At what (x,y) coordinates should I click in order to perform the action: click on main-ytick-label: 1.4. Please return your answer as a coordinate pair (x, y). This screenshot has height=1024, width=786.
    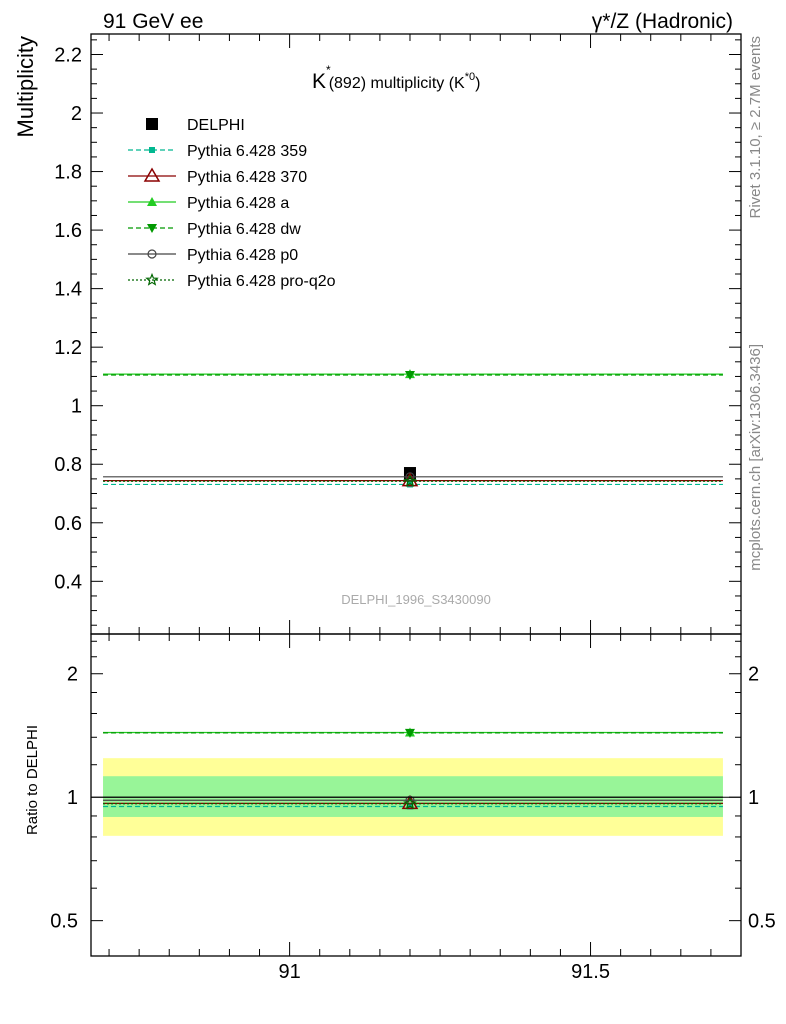
    Looking at the image, I should click on (68, 290).